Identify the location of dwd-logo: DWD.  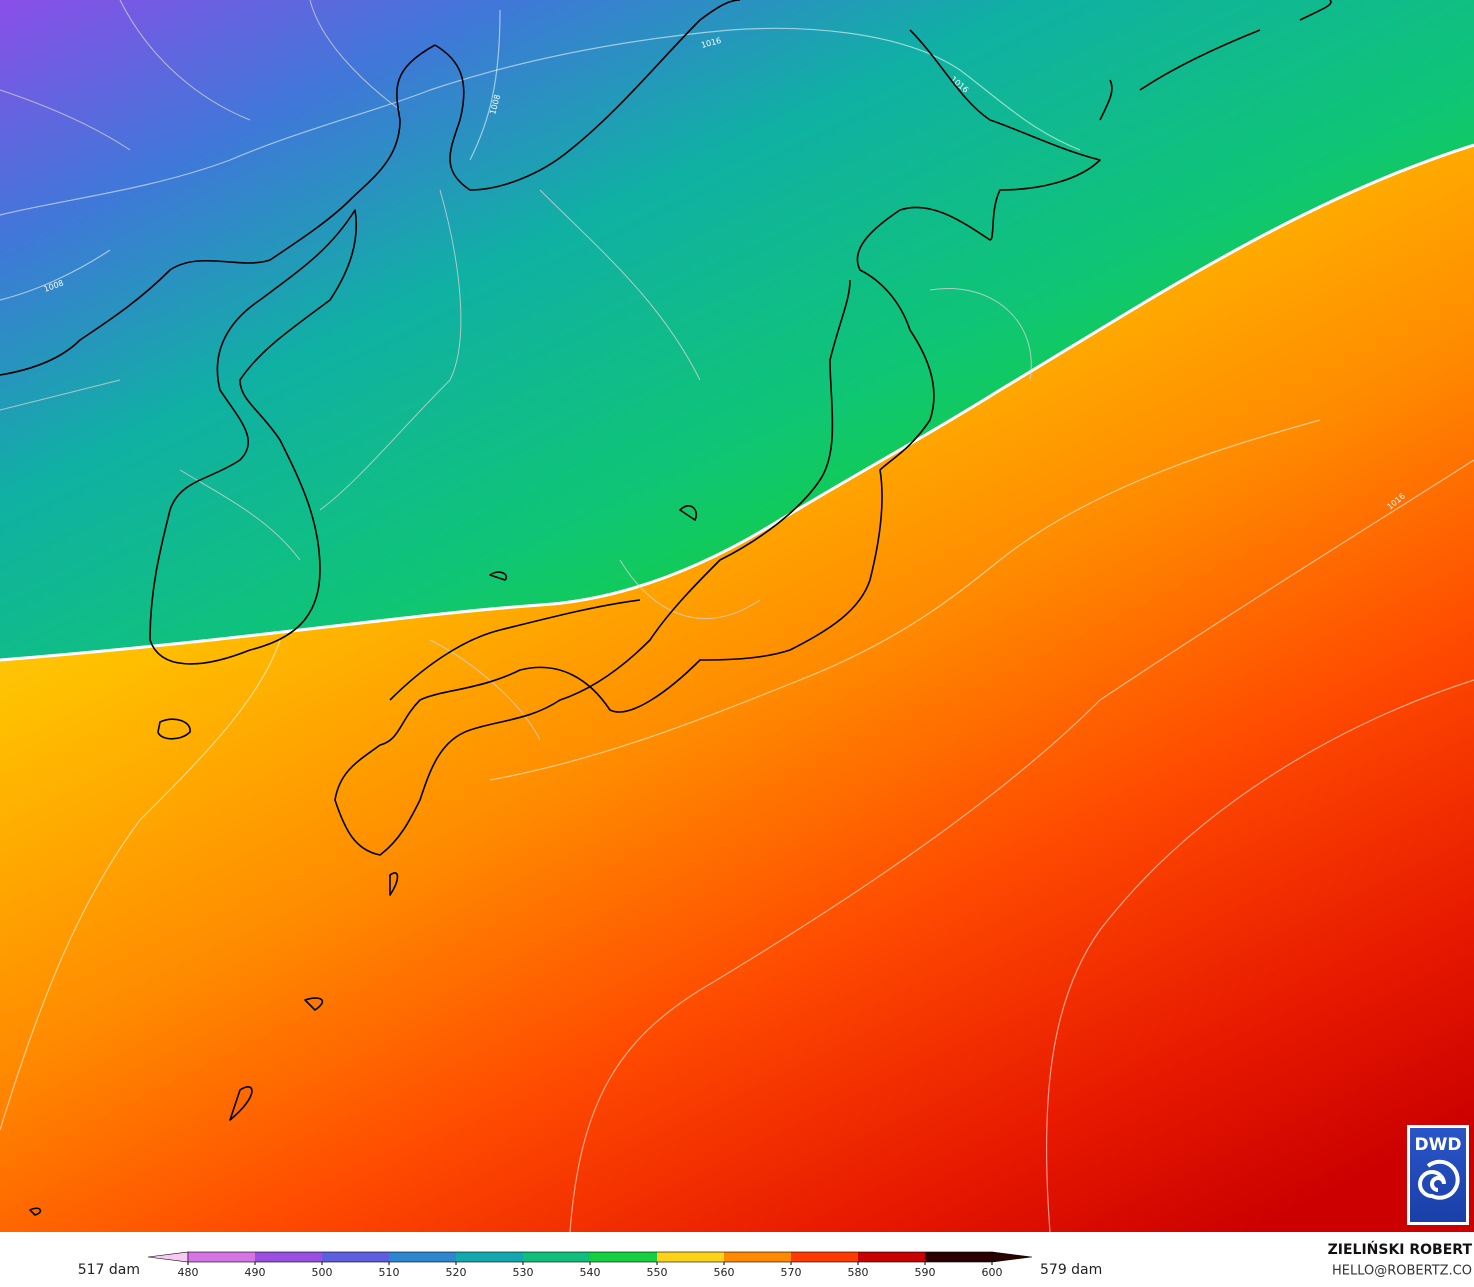
(1438, 1175).